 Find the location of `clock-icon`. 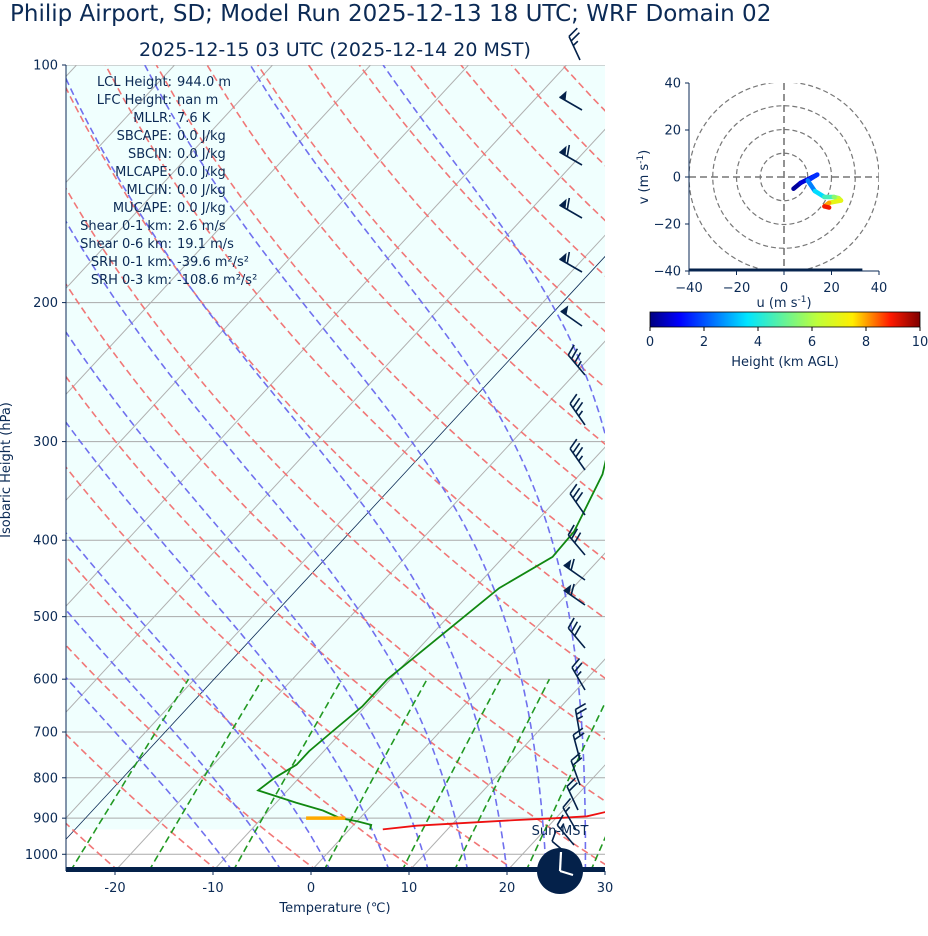

clock-icon is located at coordinates (560, 871).